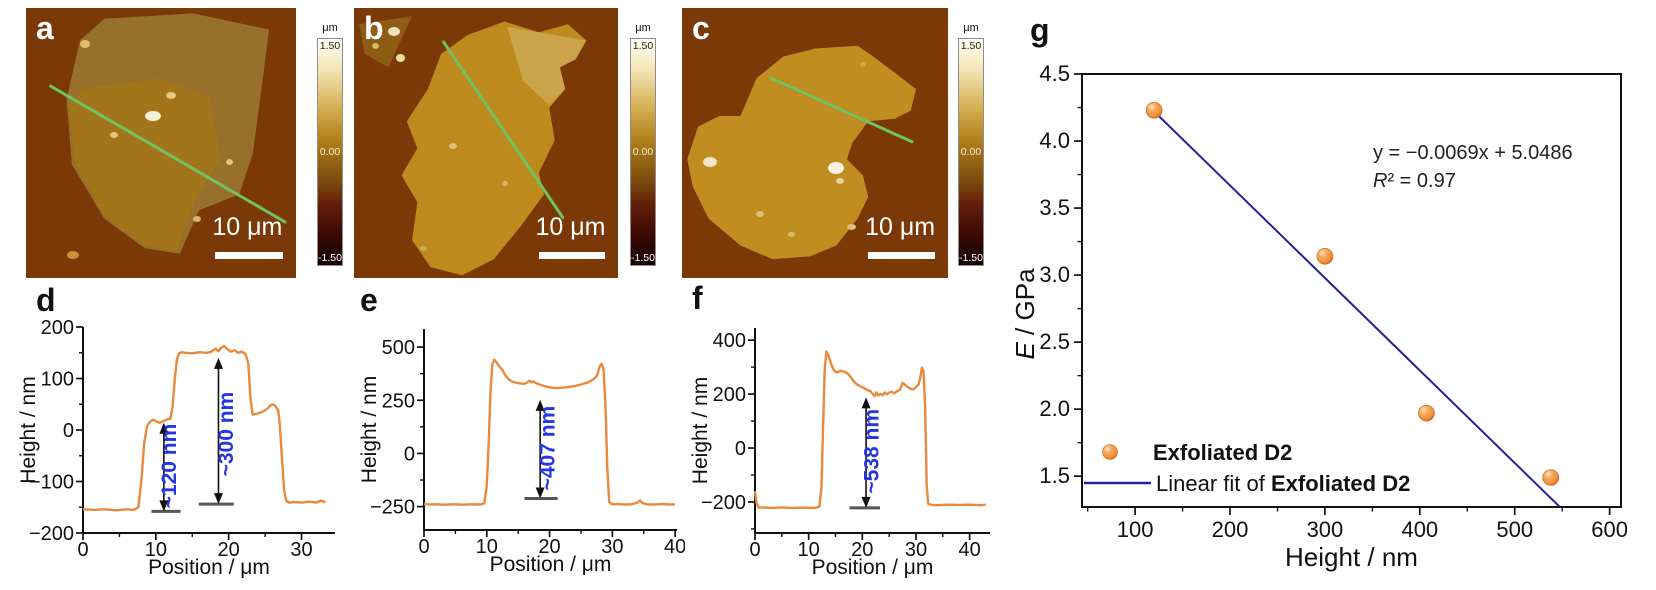 Image resolution: width=1656 pixels, height=590 pixels. I want to click on y-tick-label: 100, so click(57, 380).